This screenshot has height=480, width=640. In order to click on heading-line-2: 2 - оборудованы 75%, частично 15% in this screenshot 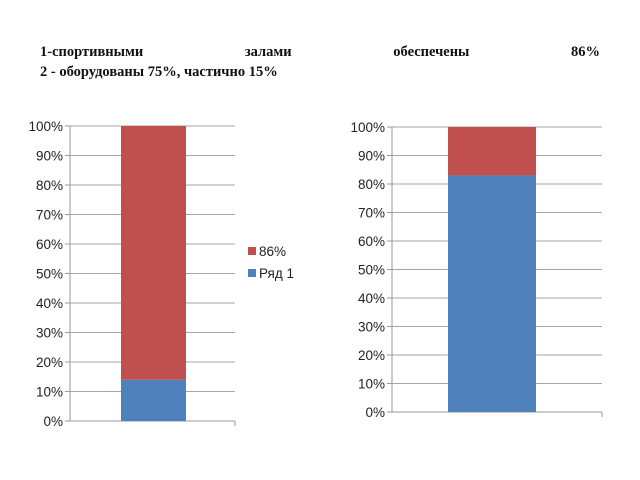, I will do `click(159, 72)`.